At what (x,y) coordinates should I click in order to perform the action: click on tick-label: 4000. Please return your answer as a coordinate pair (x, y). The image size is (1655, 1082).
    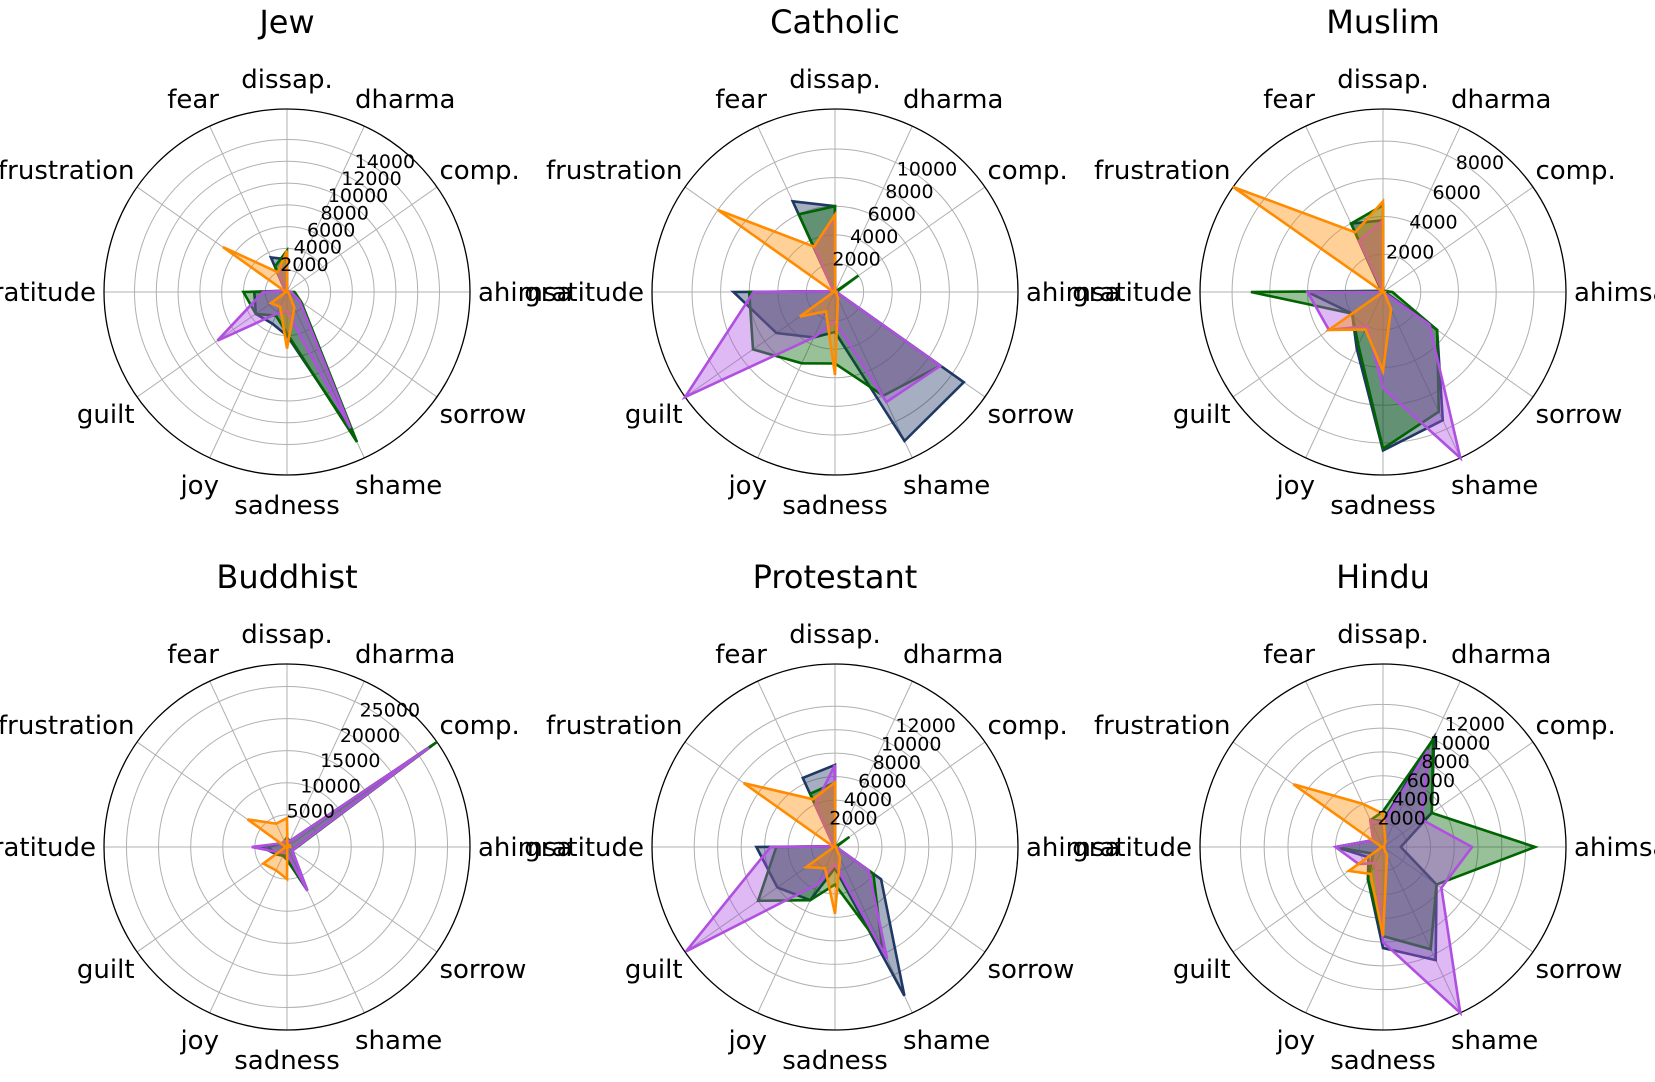
    Looking at the image, I should click on (1433, 223).